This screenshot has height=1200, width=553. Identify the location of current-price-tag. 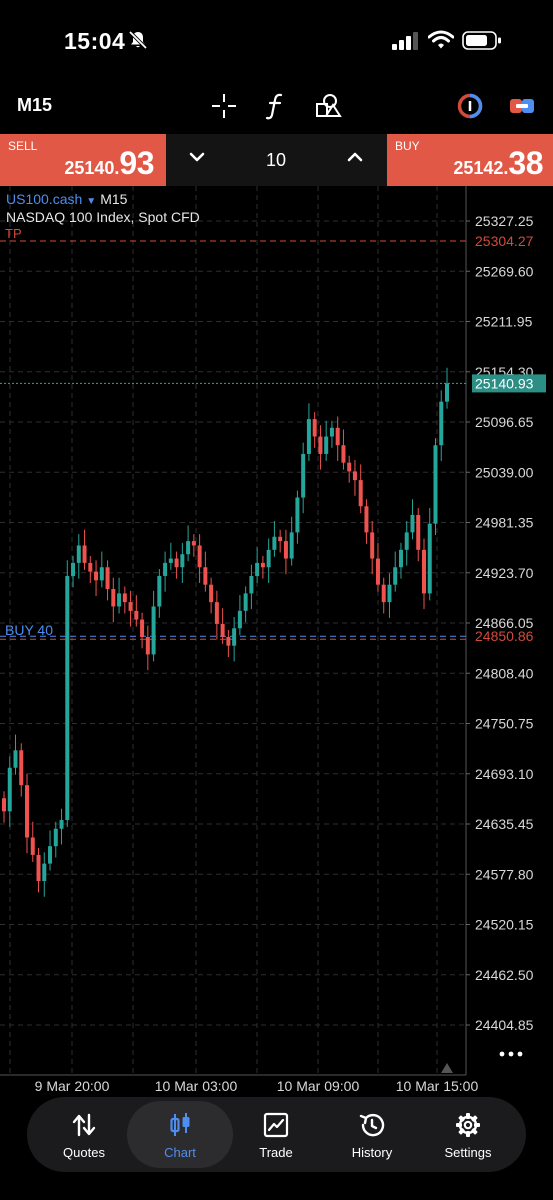
(509, 383).